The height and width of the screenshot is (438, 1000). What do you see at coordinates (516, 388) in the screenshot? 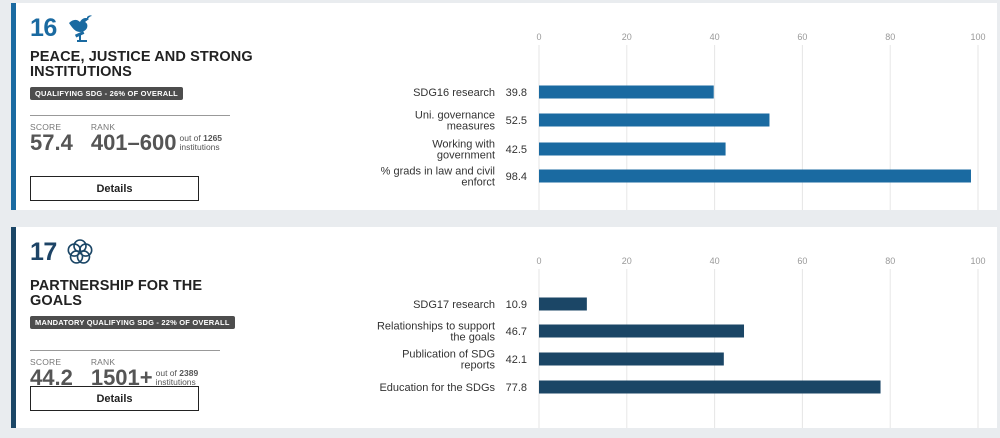
I see `bar-value-label: 77.8` at bounding box center [516, 388].